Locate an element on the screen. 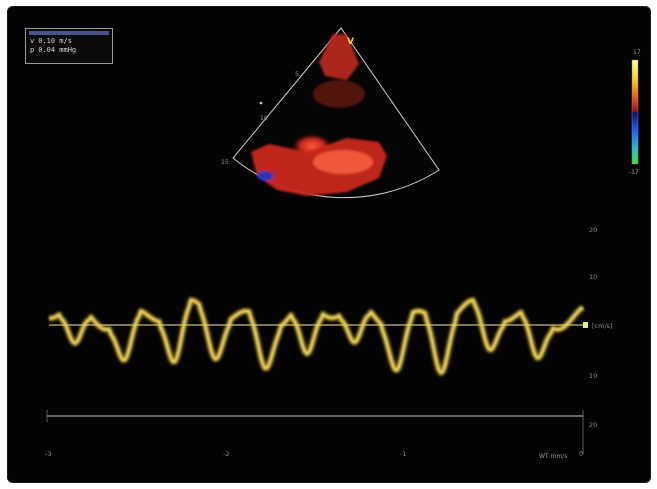  color-scale-max: 17 is located at coordinates (637, 52).